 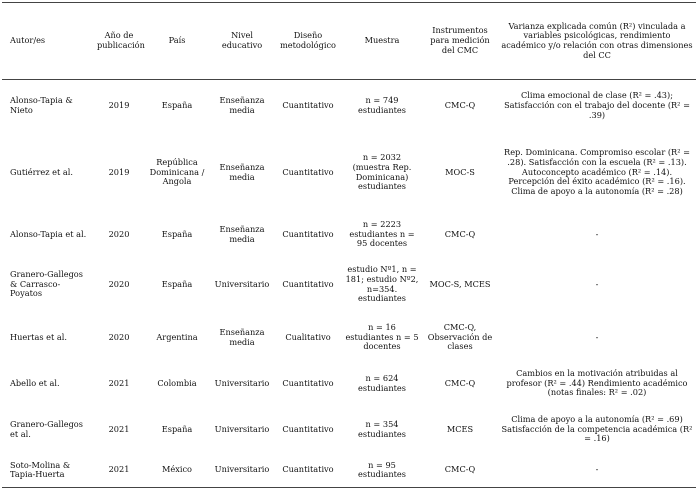 I want to click on cell-sample: n = 16 estudiantes n = 5 docentes, so click(x=382, y=336).